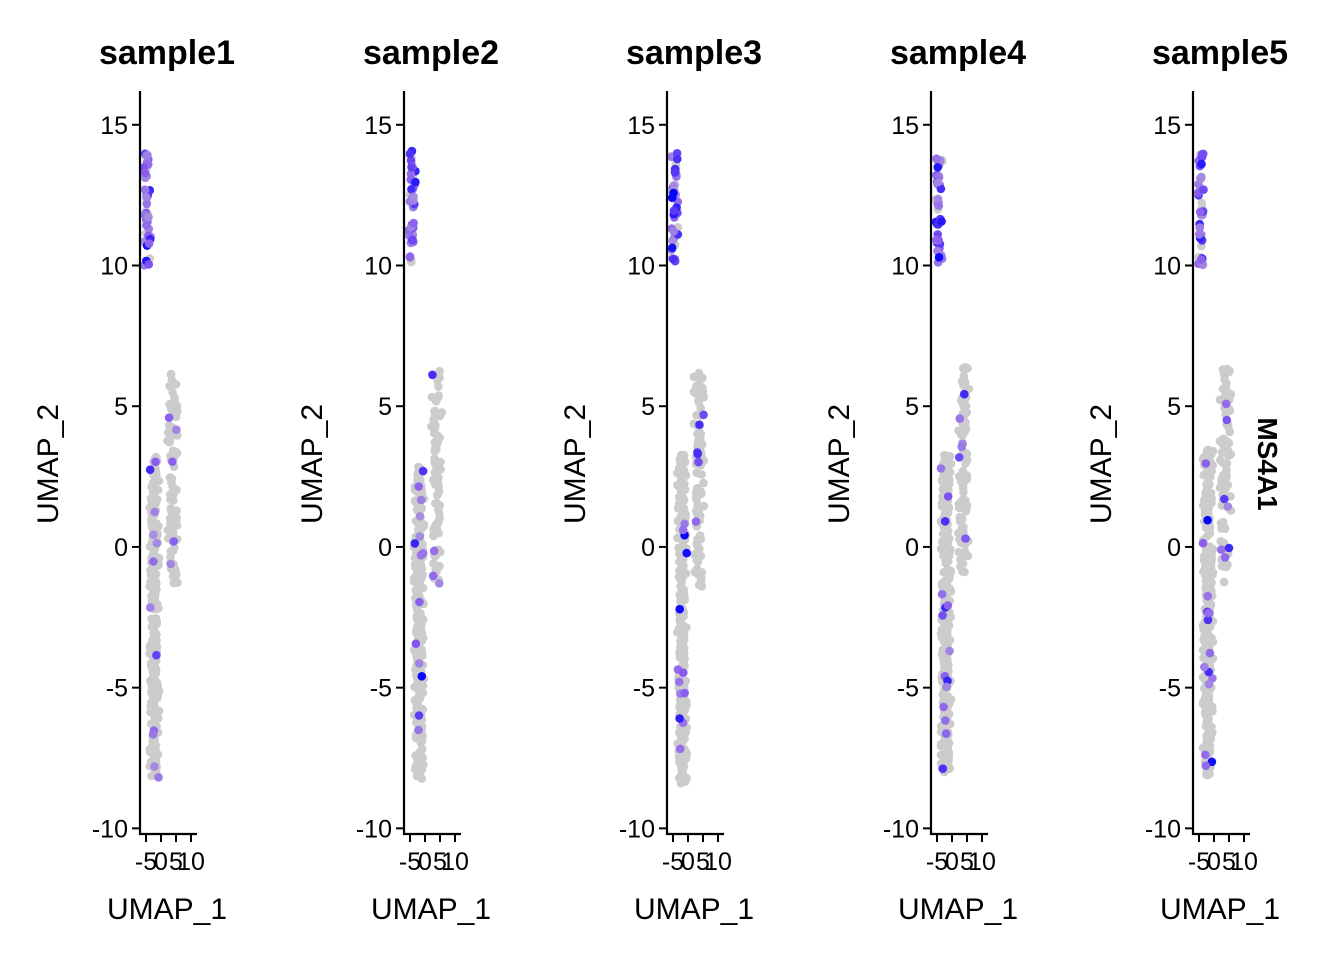 The image size is (1344, 965). Describe the element at coordinates (982, 862) in the screenshot. I see `x-tick-label: 10` at that location.